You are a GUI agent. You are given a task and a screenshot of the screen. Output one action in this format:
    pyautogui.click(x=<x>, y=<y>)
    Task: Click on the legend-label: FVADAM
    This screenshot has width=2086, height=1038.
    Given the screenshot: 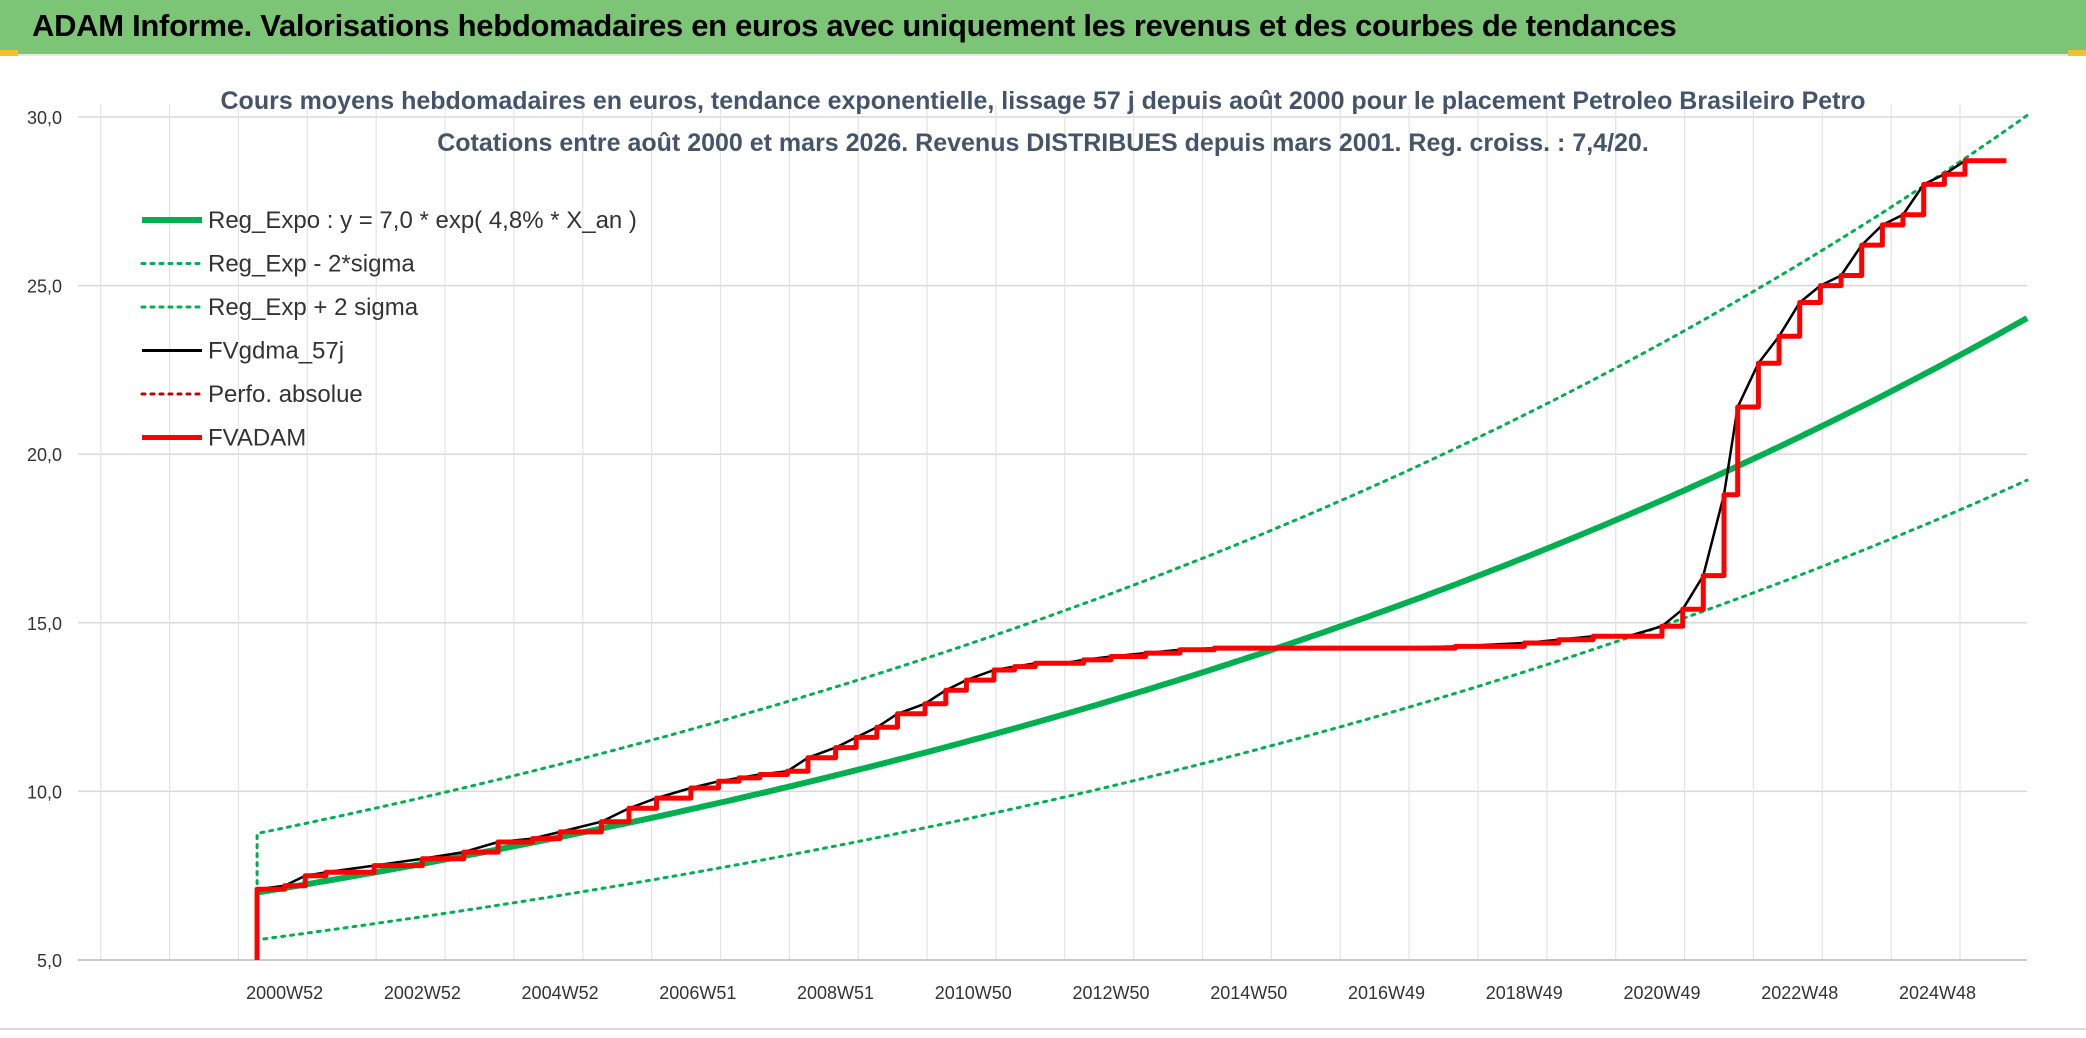 What is the action you would take?
    pyautogui.click(x=257, y=438)
    